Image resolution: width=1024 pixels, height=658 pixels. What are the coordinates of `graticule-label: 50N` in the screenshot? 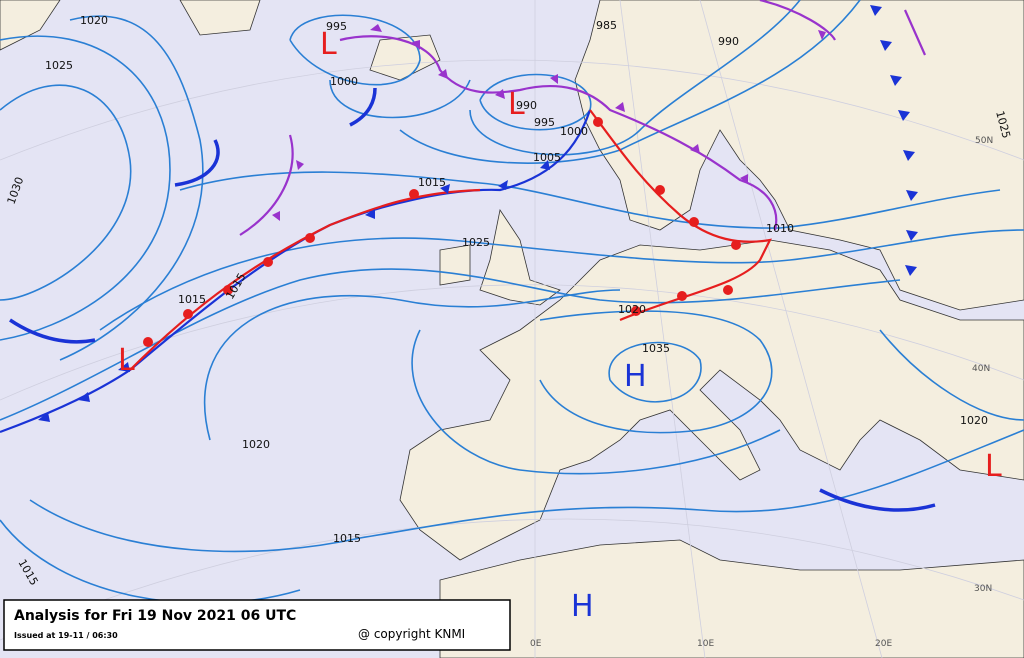 It's located at (984, 141).